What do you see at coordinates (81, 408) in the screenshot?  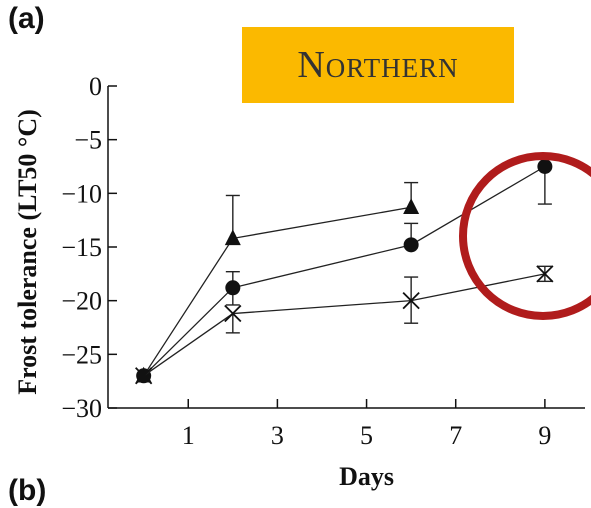 I see `y-tick-label: −30` at bounding box center [81, 408].